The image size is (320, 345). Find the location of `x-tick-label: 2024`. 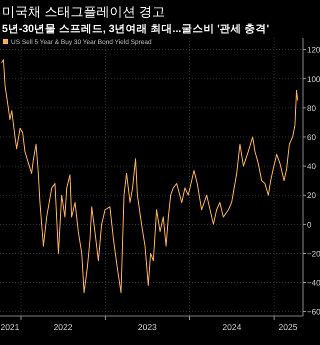

x-tick-label: 2024 is located at coordinates (232, 327).